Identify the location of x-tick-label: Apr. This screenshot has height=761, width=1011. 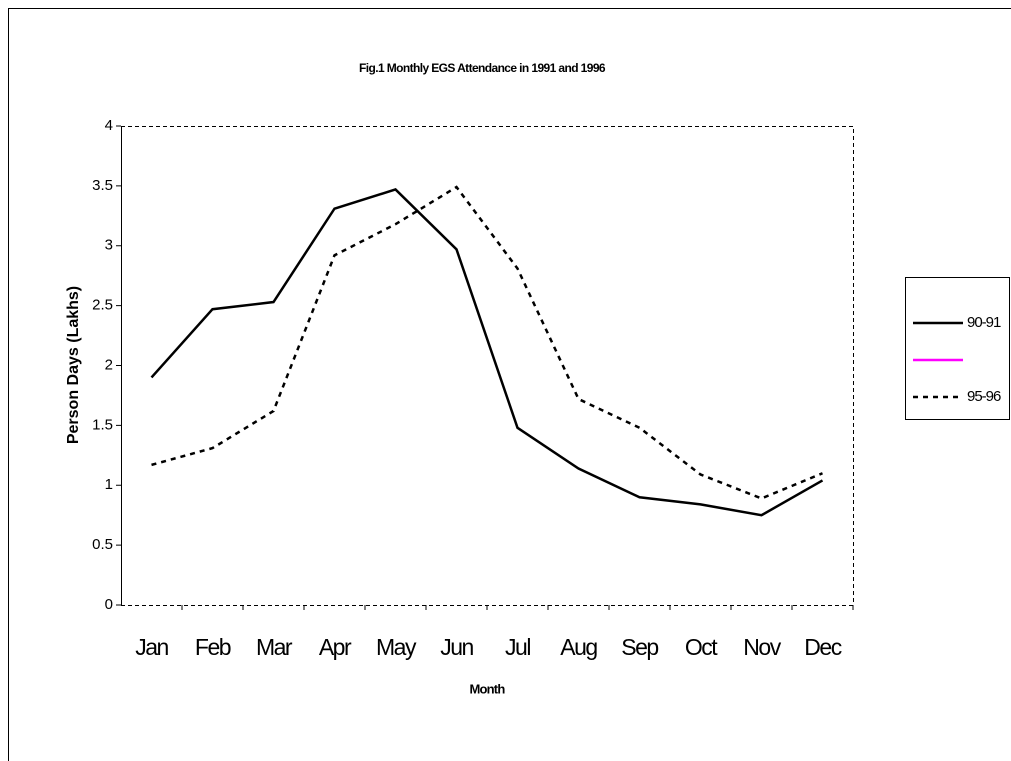
(335, 647).